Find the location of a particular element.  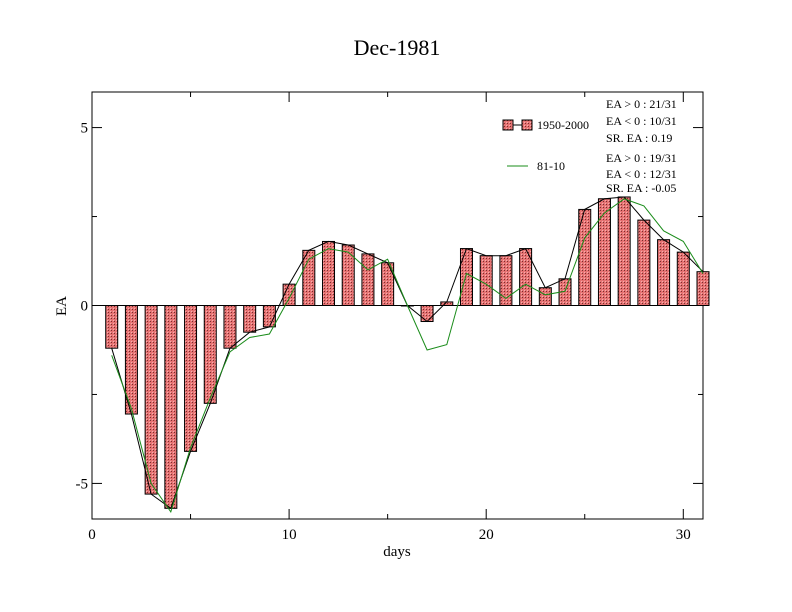

y-tick-label: -5 is located at coordinates (82, 484).